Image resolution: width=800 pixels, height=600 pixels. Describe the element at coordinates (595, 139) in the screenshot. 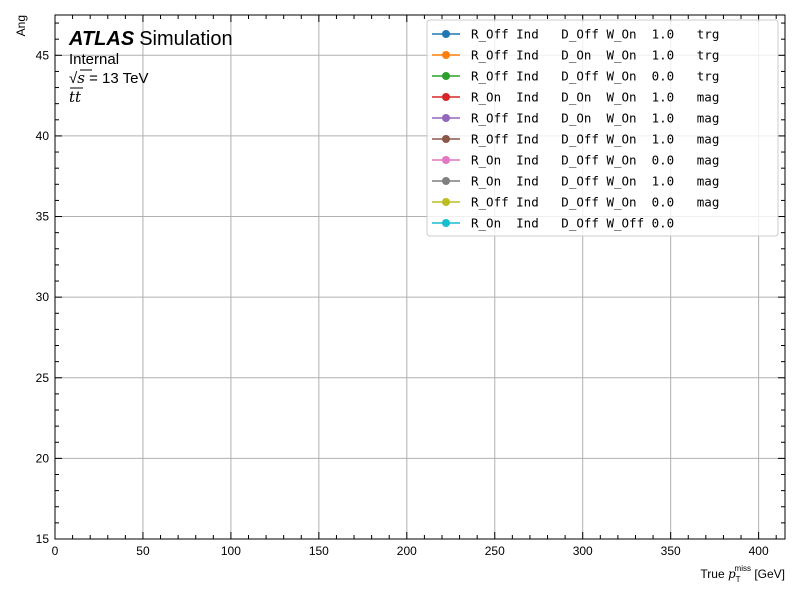

I see `legend-label: R_Off Ind D_Off W_On 1.0 mag` at that location.